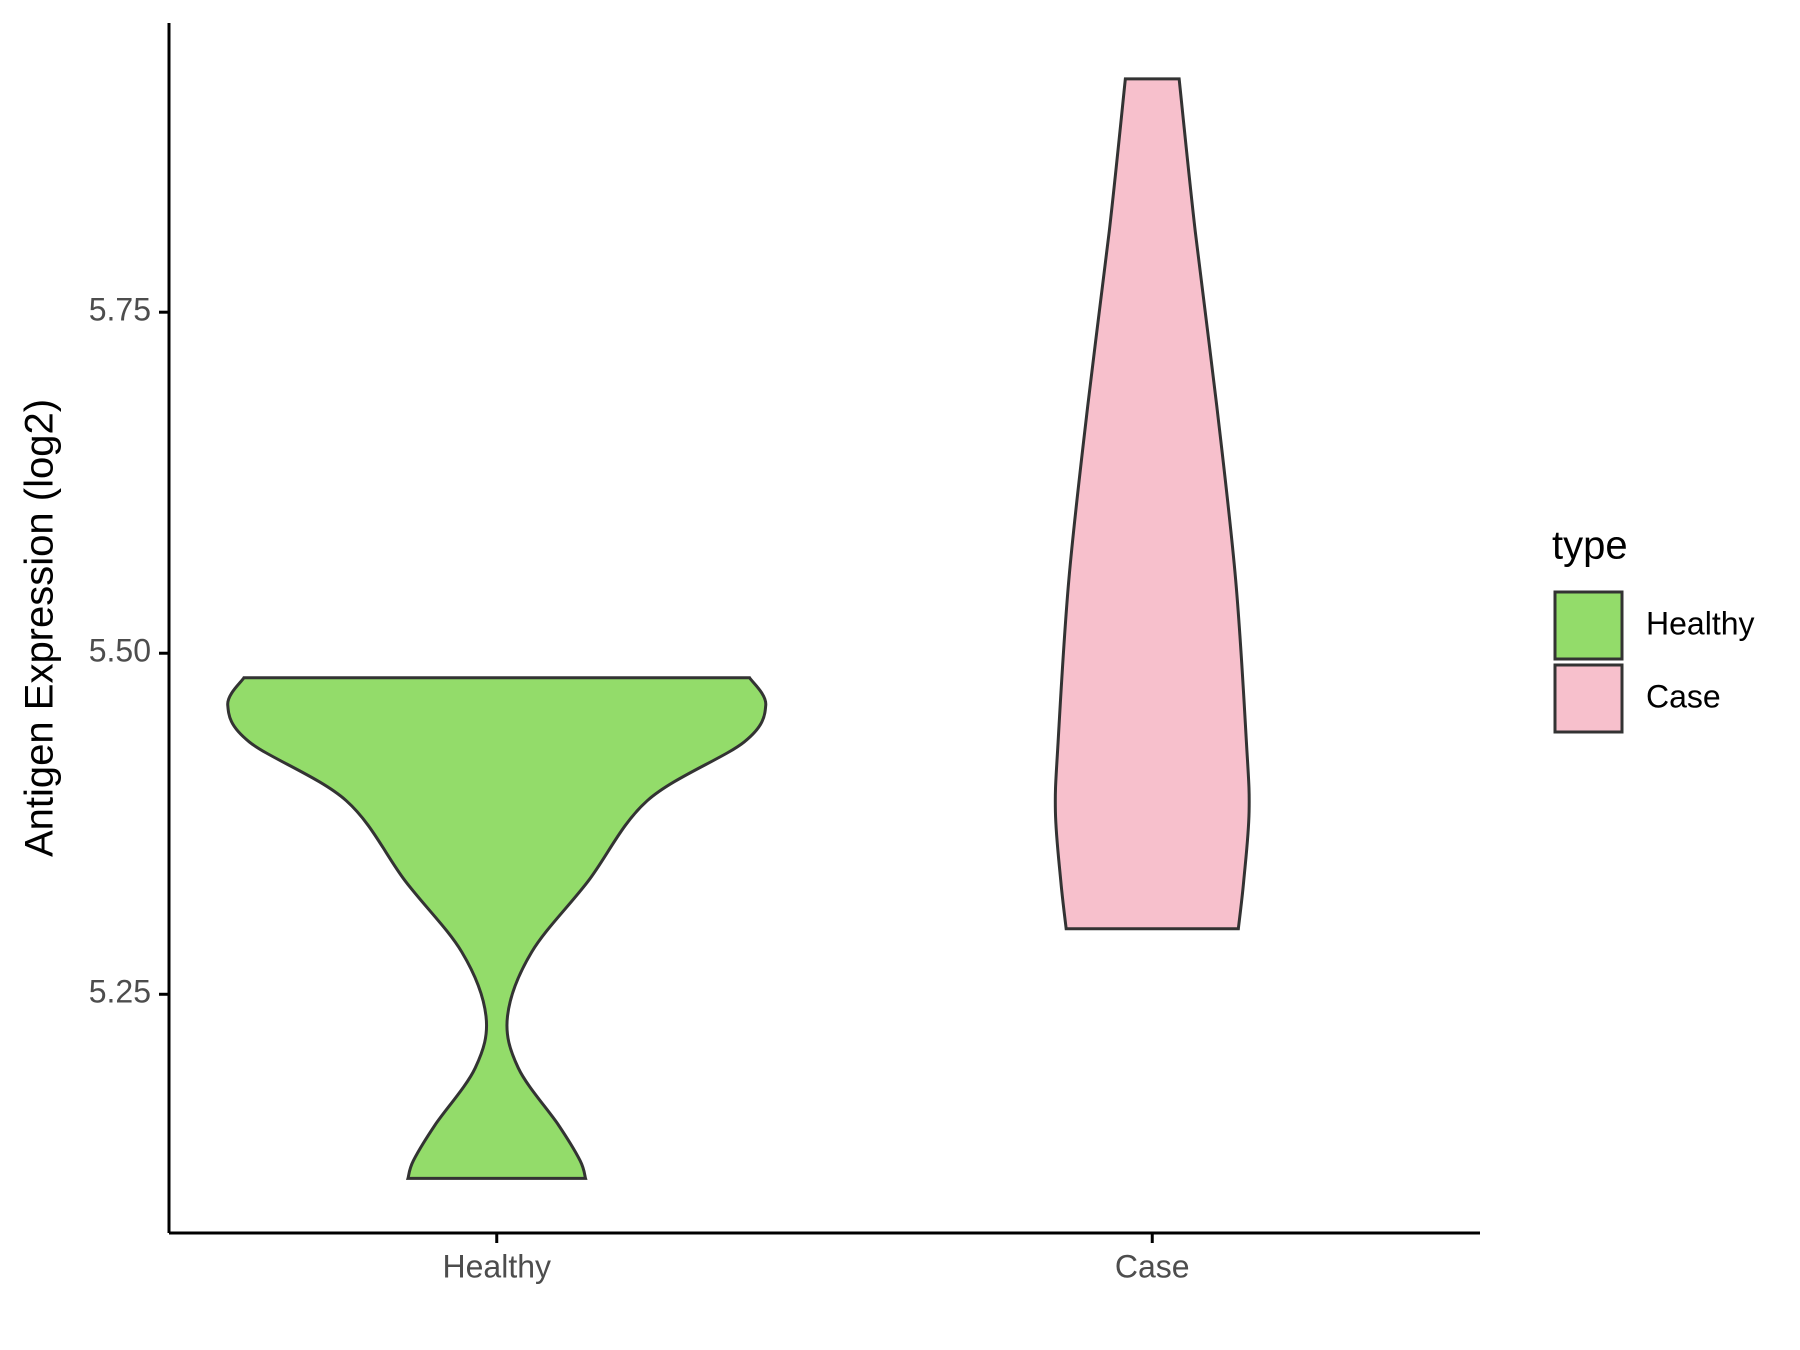  Describe the element at coordinates (1700, 623) in the screenshot. I see `legend-label: Healthy` at that location.